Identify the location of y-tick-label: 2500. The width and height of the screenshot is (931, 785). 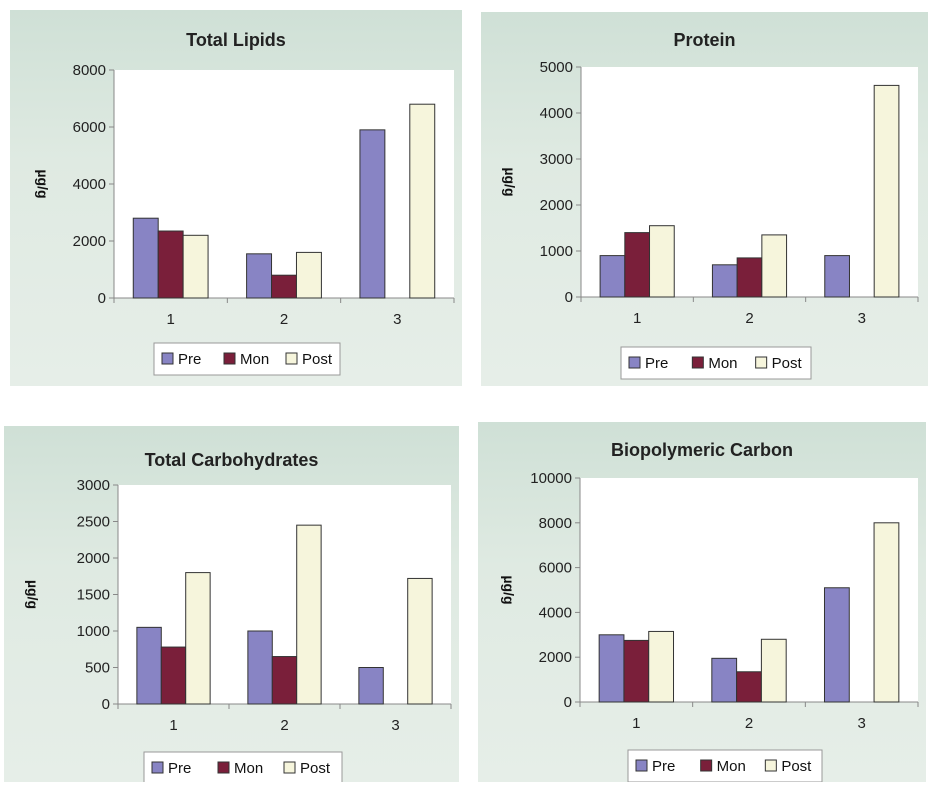
(93, 522).